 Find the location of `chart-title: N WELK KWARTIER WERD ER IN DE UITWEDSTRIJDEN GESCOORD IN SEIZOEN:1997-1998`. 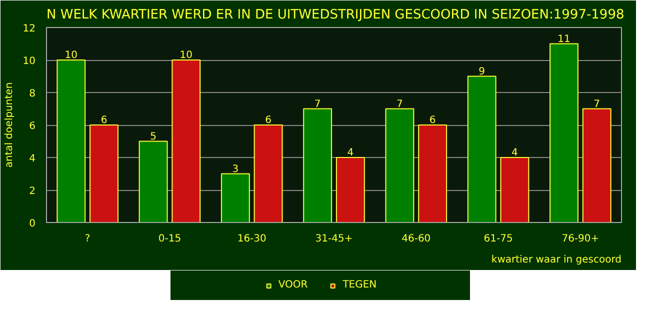

chart-title: N WELK KWARTIER WERD ER IN DE UITWEDSTRIJDEN GESCOORD IN SEIZOEN:1997-1998 is located at coordinates (335, 15).